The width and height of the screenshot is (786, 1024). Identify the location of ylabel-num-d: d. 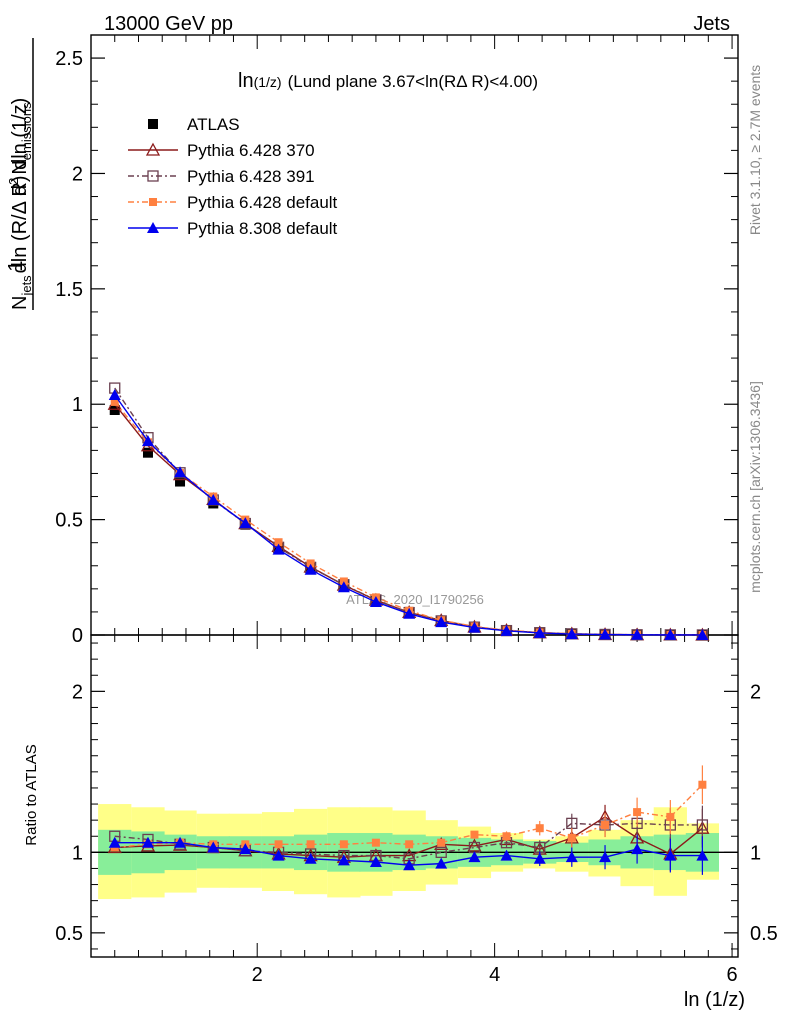
(20, 190).